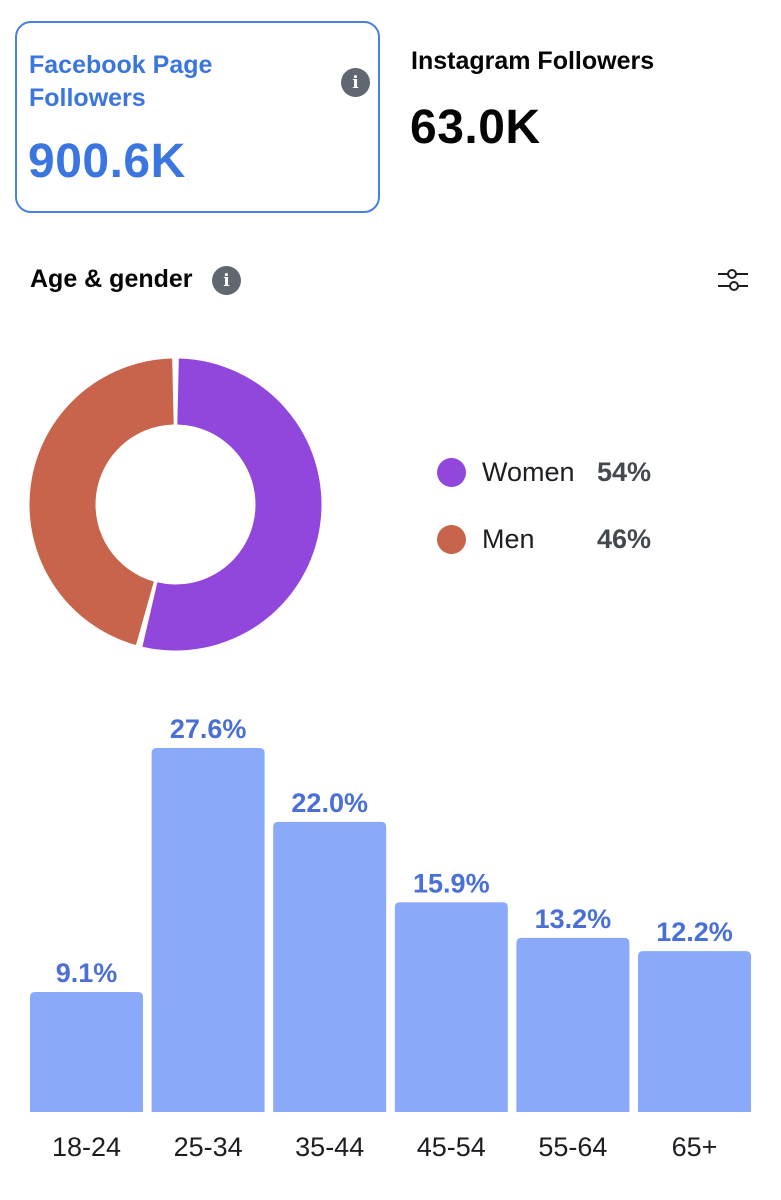 This screenshot has width=781, height=1200. What do you see at coordinates (624, 471) in the screenshot?
I see `legend-pct-women: 54%` at bounding box center [624, 471].